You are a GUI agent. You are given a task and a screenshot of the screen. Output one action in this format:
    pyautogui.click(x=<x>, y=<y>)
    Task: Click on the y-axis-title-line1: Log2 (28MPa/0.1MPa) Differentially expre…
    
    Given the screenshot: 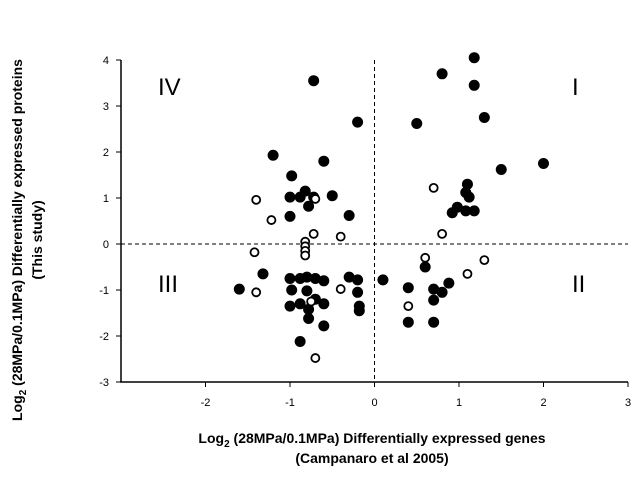 What is the action you would take?
    pyautogui.click(x=19, y=240)
    